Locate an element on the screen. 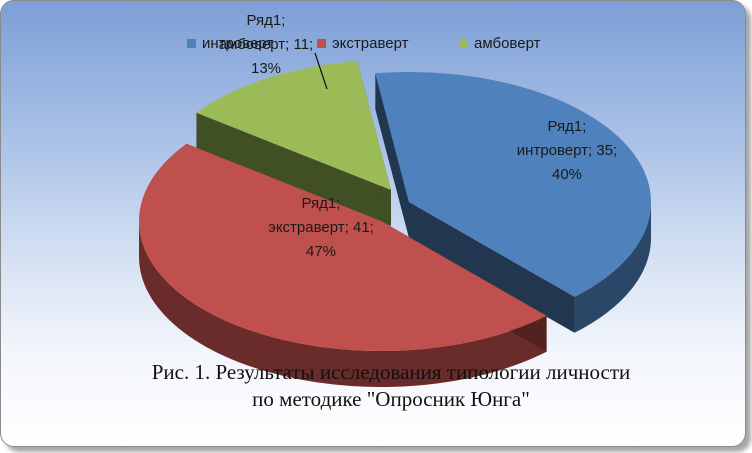 Image resolution: width=752 pixels, height=453 pixels. legend-swatch-интроверт is located at coordinates (191, 43).